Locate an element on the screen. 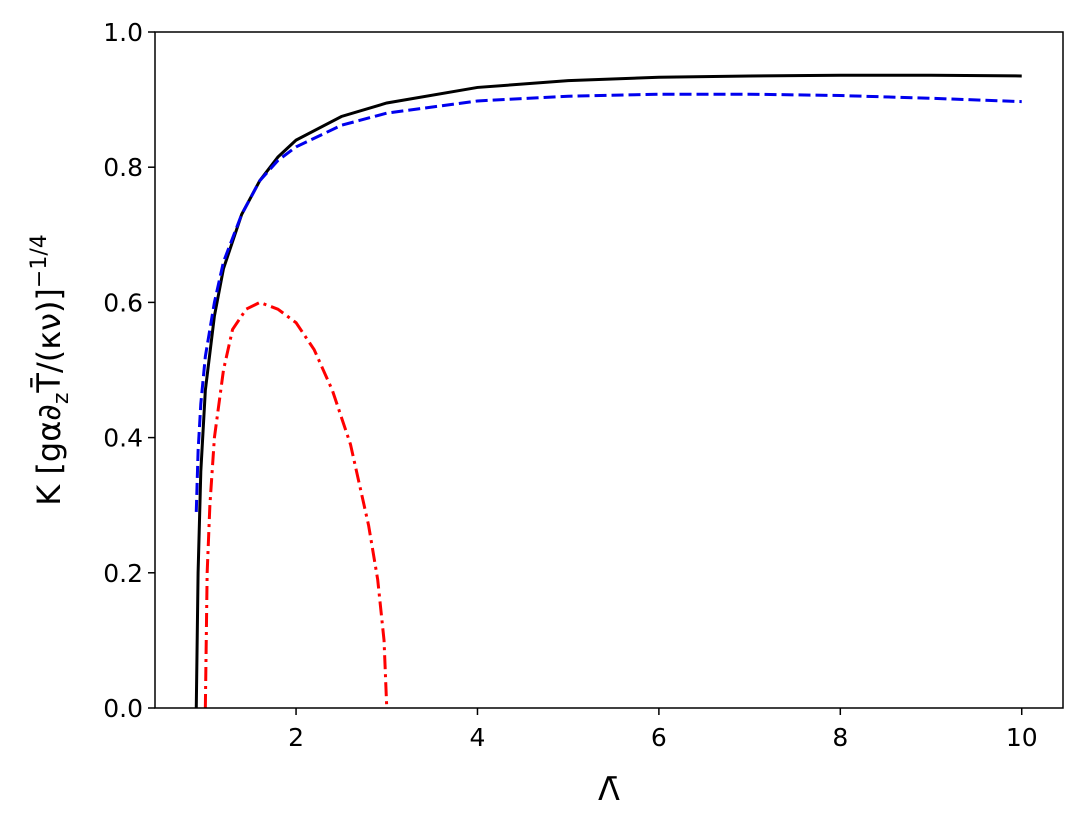  y-axis-label: K [gα∂zT̄/(κν)]−1/4 is located at coordinates (50, 370).